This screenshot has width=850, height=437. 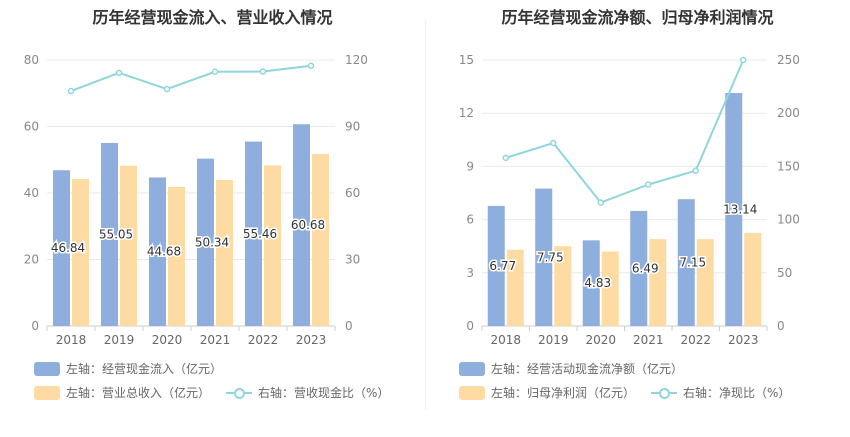 I want to click on legend-label: 左轴：归母净利润（亿元）, so click(x=563, y=393).